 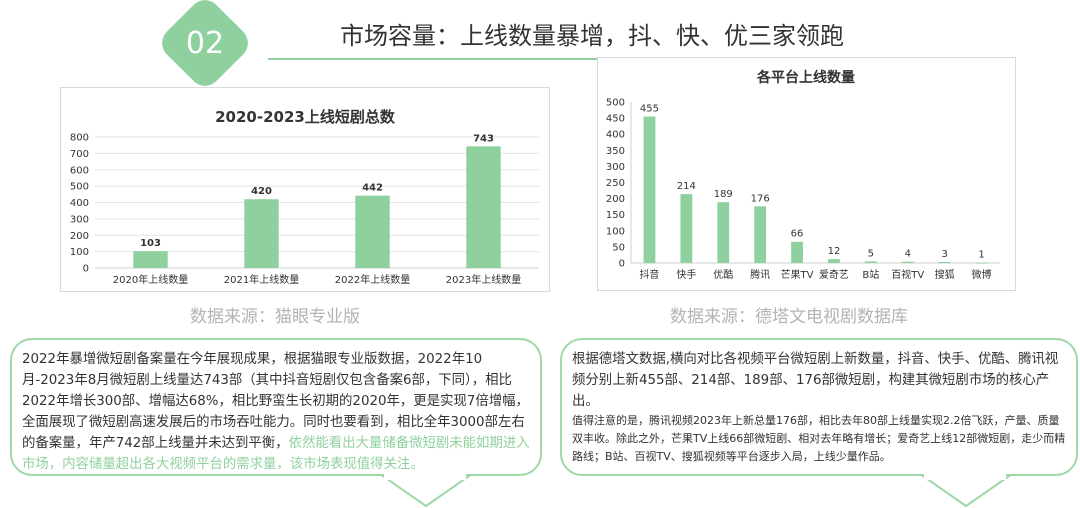 What do you see at coordinates (870, 274) in the screenshot?
I see `category-label: B站` at bounding box center [870, 274].